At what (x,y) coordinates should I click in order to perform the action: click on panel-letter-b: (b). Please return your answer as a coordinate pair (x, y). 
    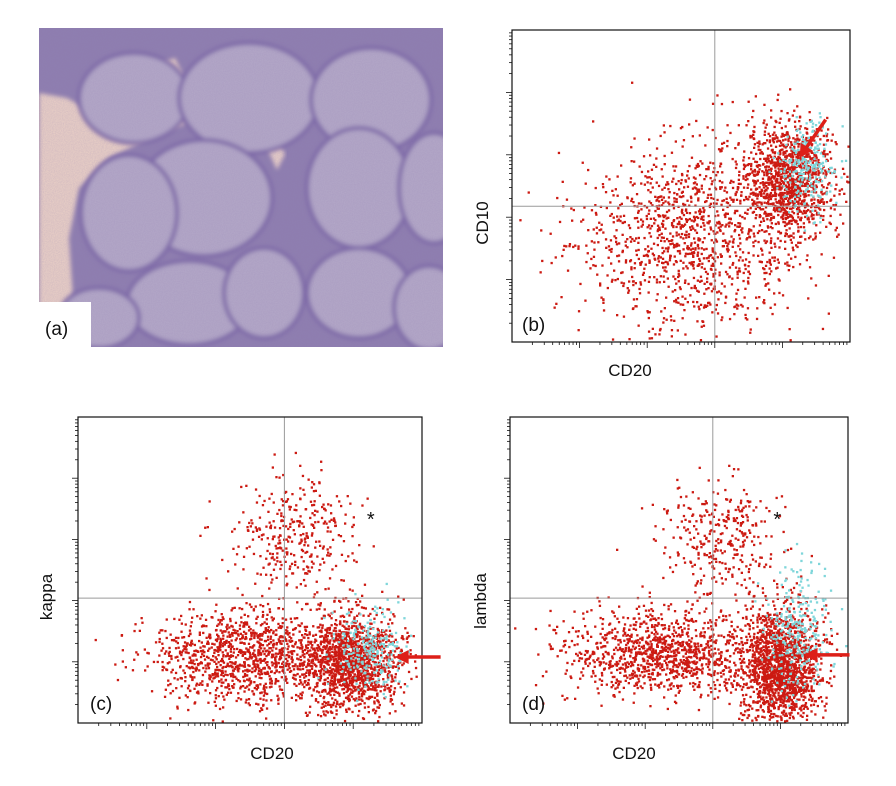
    Looking at the image, I should click on (533, 325).